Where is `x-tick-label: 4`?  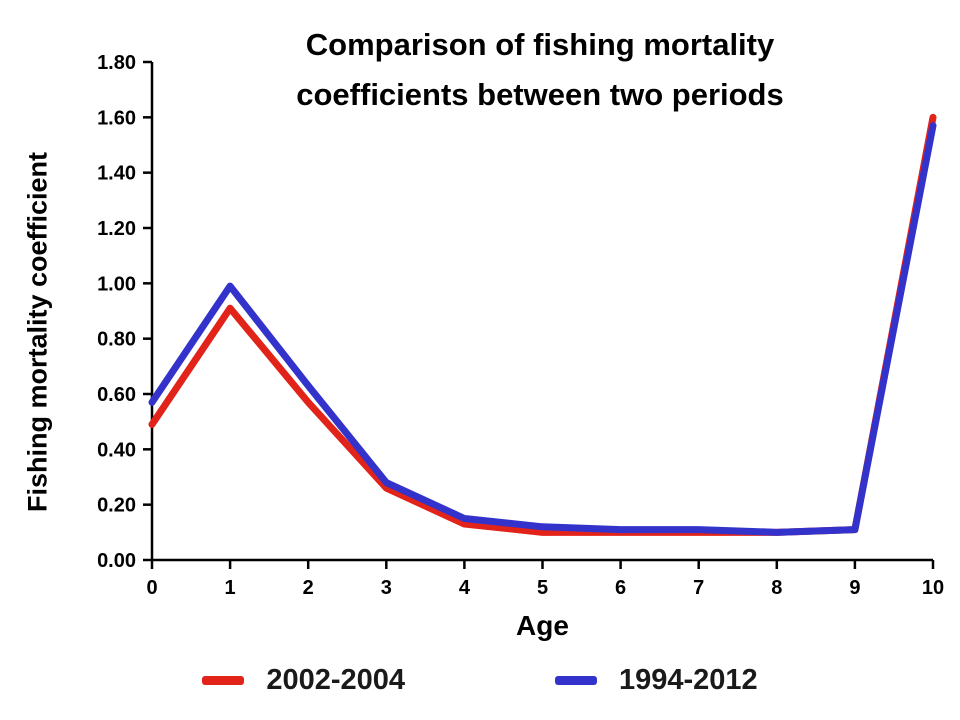
x-tick-label: 4 is located at coordinates (465, 588).